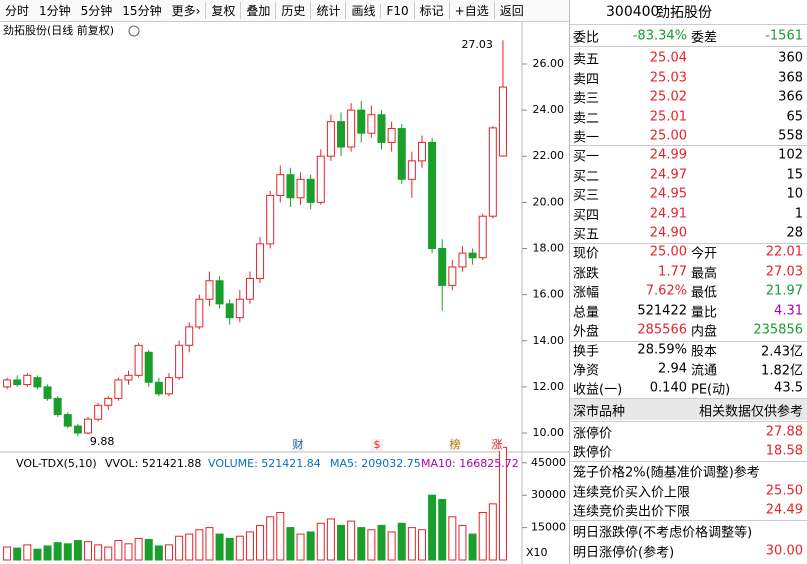 The width and height of the screenshot is (807, 564). What do you see at coordinates (96, 11) in the screenshot?
I see `period-tab: 5分钟` at bounding box center [96, 11].